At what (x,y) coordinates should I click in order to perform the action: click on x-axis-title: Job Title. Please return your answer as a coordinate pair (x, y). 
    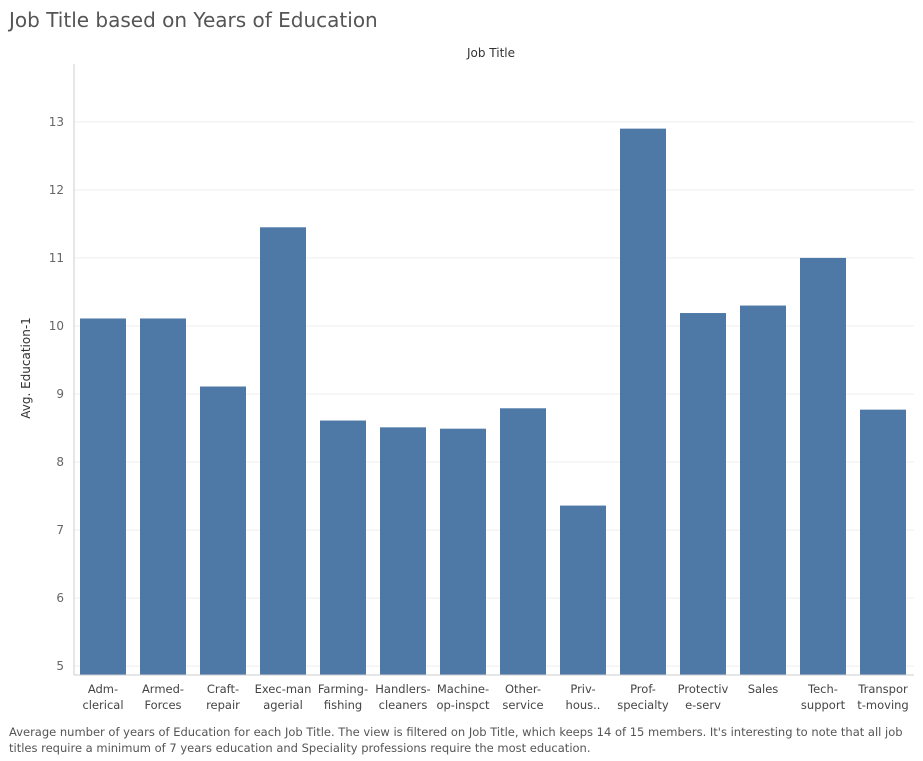
    Looking at the image, I should click on (490, 53).